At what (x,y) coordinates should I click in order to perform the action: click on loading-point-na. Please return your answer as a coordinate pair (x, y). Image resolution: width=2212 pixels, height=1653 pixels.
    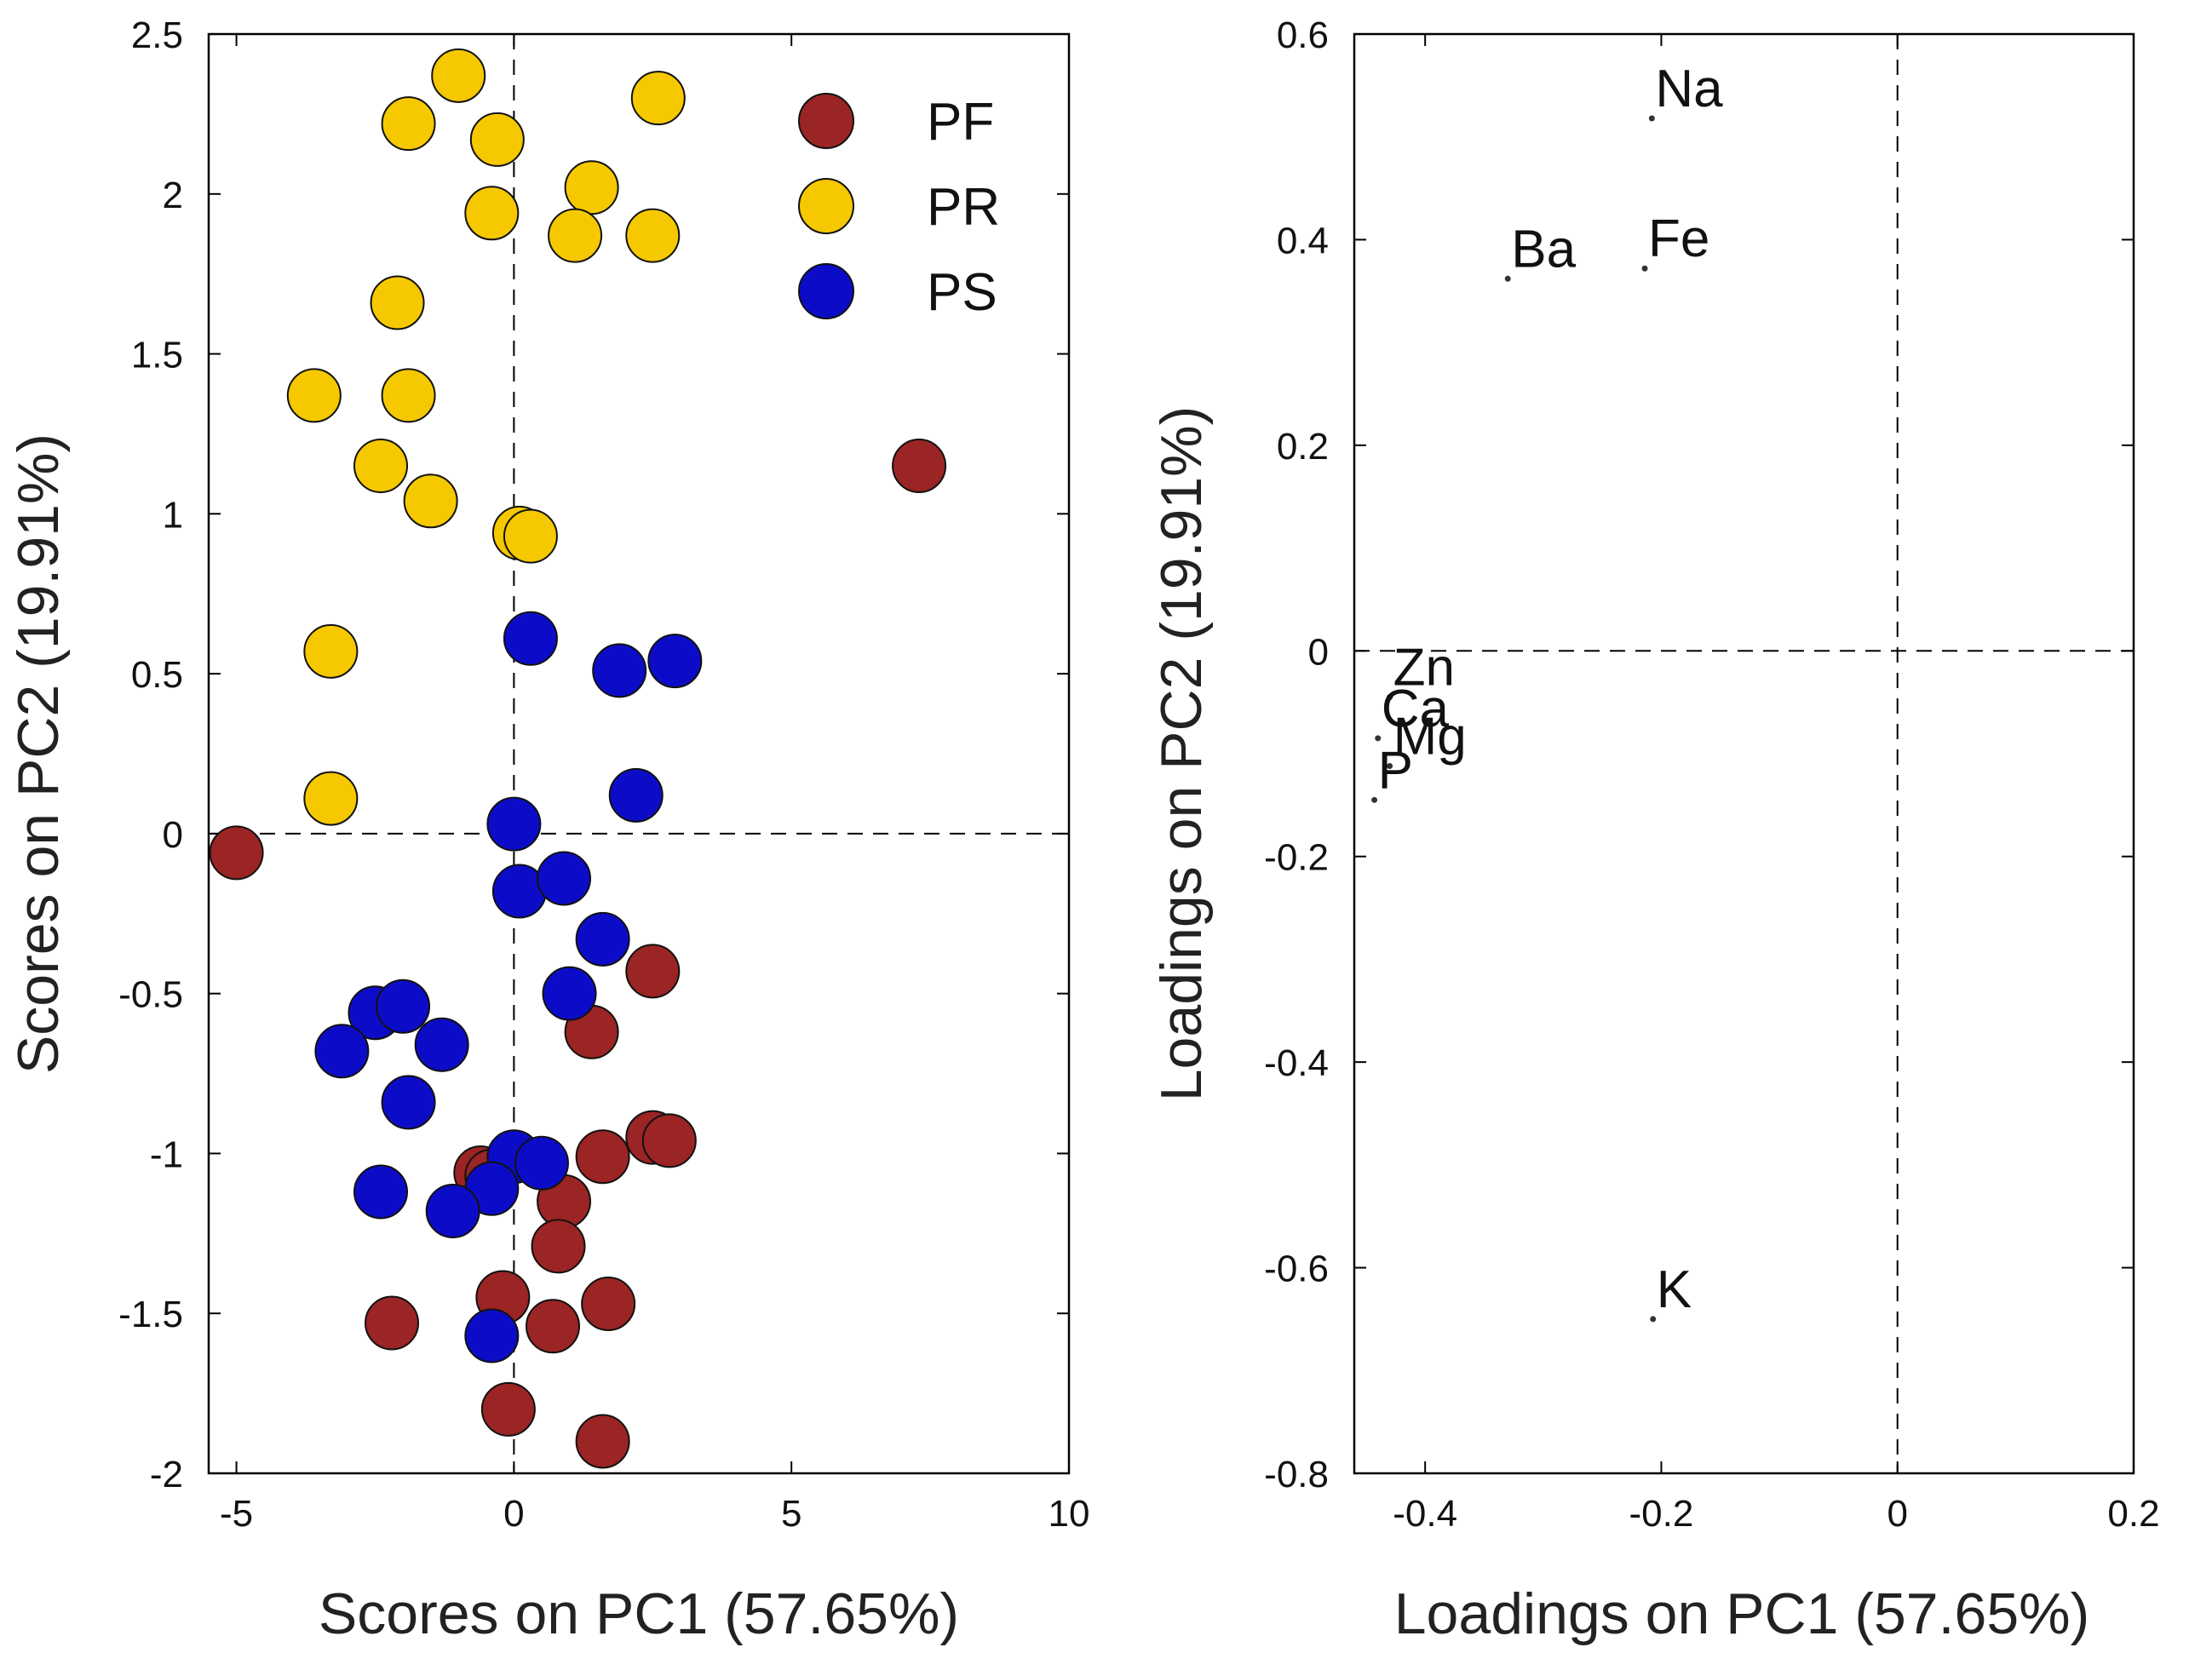
    Looking at the image, I should click on (1651, 118).